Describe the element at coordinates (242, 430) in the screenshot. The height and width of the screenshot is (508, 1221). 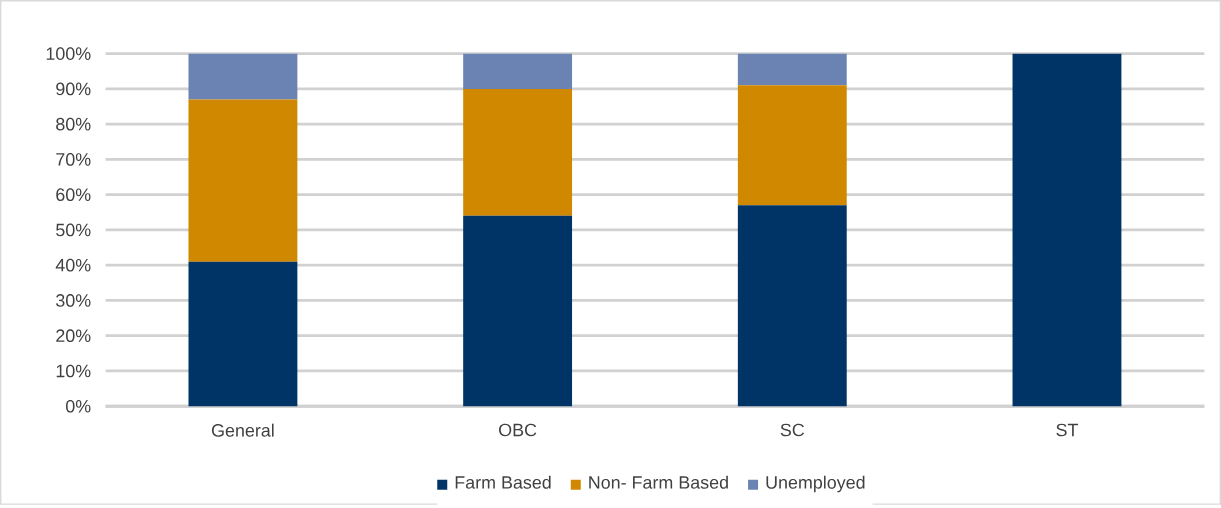
I see `x-tick-label: General` at that location.